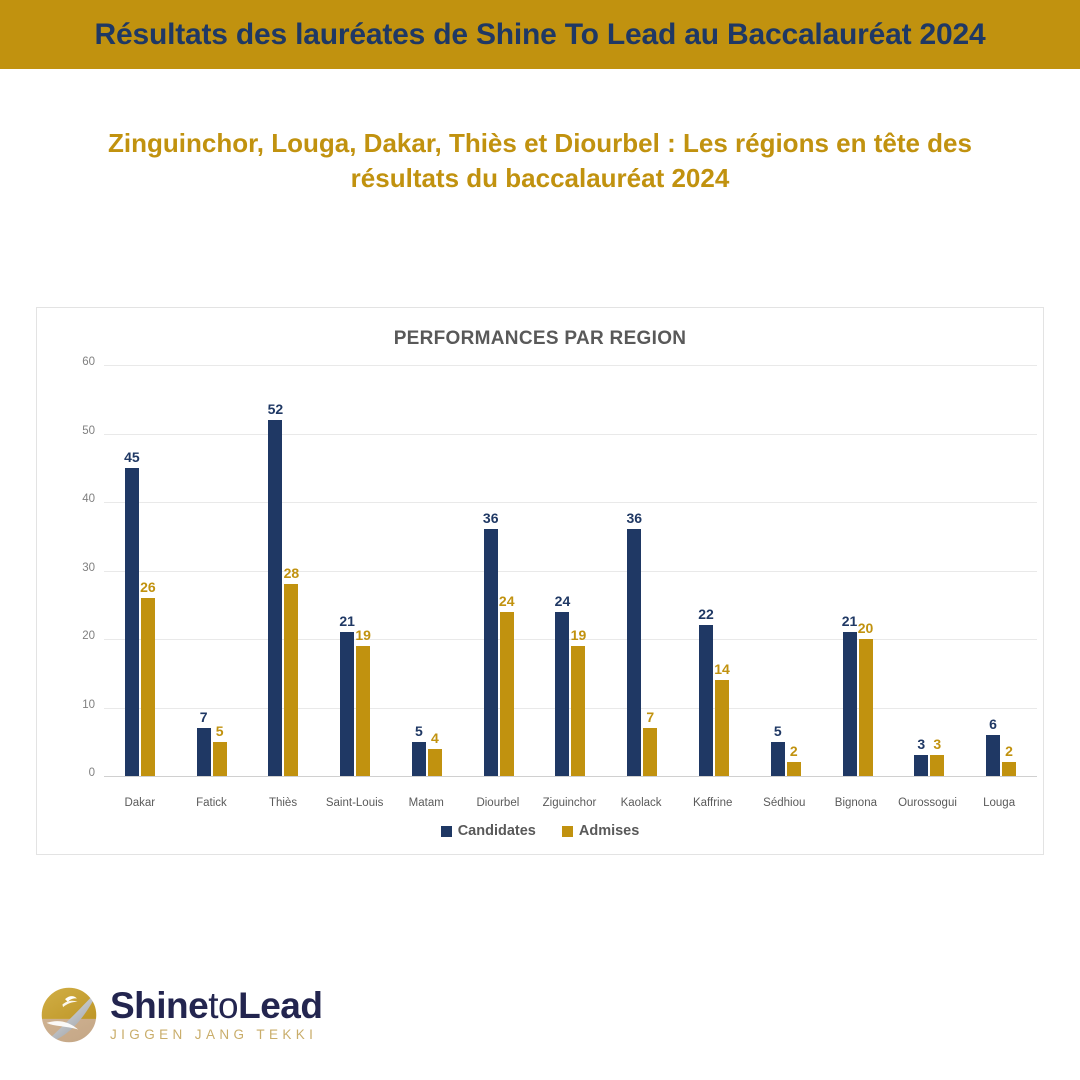 This screenshot has height=1080, width=1080. Describe the element at coordinates (147, 686) in the screenshot. I see `bar-admises-dakar` at that location.